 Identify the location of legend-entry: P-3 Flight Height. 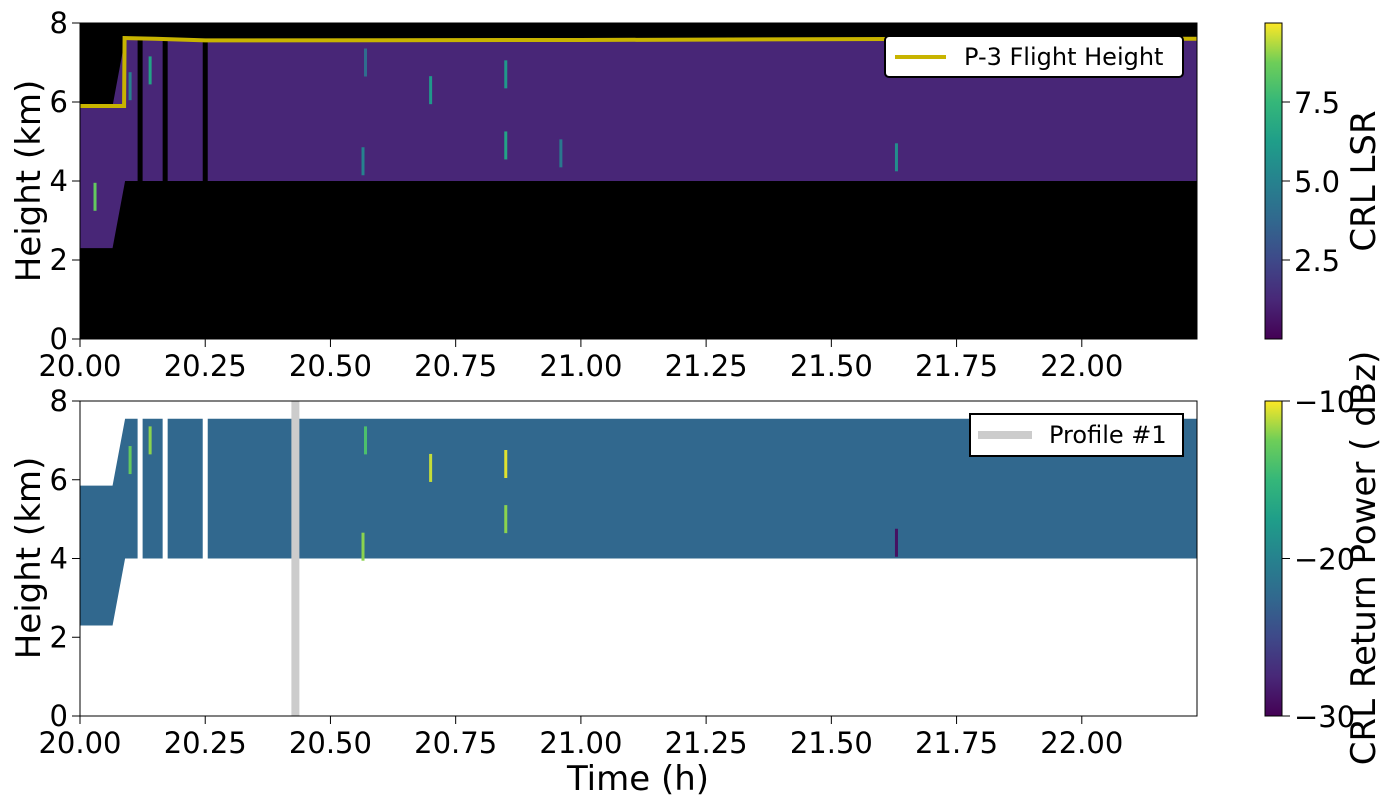
(1063, 57).